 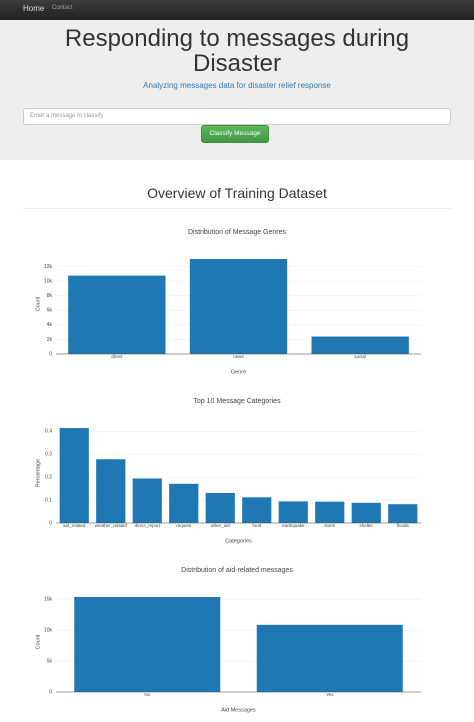 What do you see at coordinates (330, 525) in the screenshot?
I see `x-tick-label: storm` at bounding box center [330, 525].